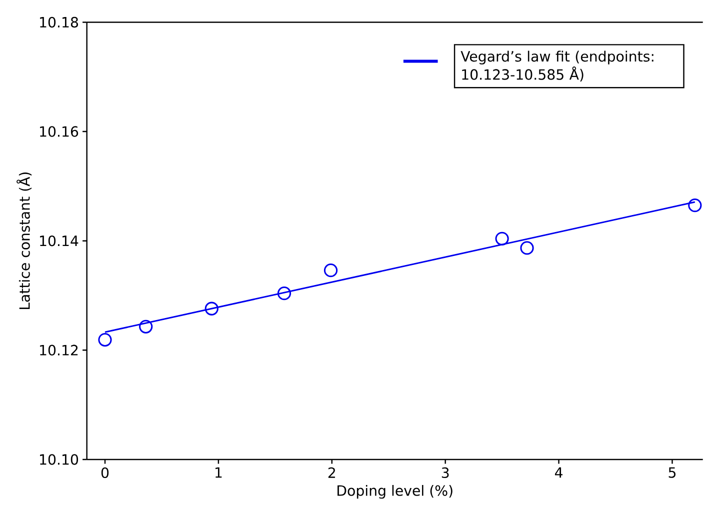  Describe the element at coordinates (672, 472) in the screenshot. I see `x-tick-label: 5` at that location.